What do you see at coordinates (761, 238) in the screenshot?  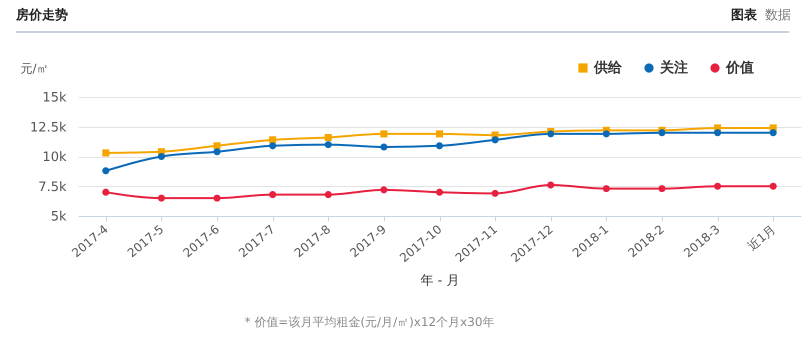 I see `x-tick-label: 近1月` at bounding box center [761, 238].